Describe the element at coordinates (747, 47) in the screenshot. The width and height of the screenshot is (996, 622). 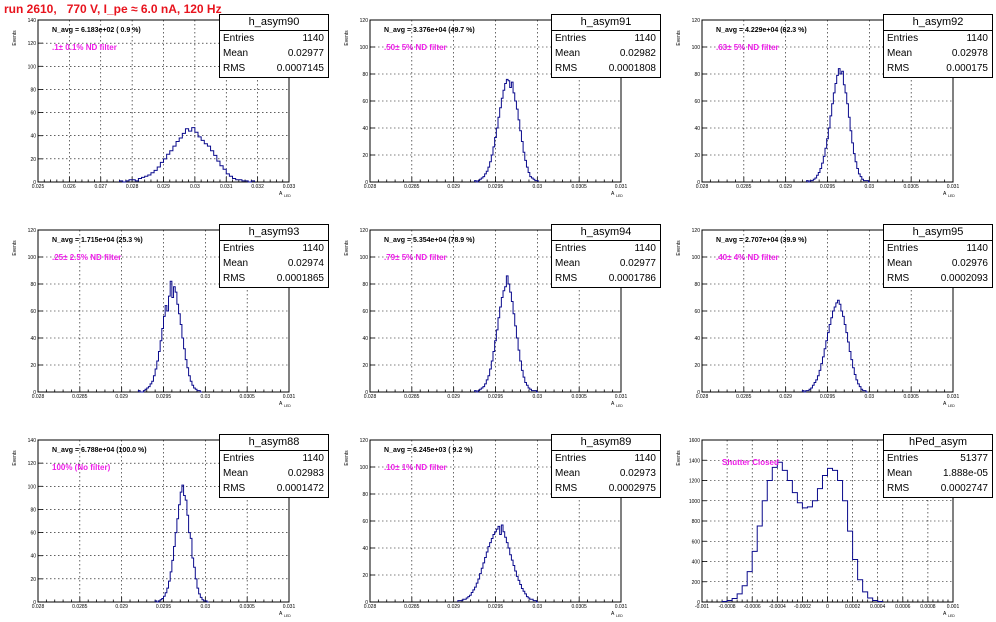
I see `filter-annotation: .63± 5% ND filter` at that location.